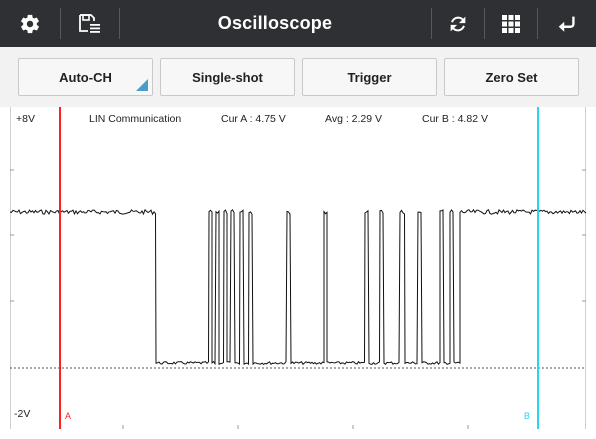 The width and height of the screenshot is (596, 439). Describe the element at coordinates (253, 119) in the screenshot. I see `cursor-a-readout: Cur A : 4.75 V` at that location.